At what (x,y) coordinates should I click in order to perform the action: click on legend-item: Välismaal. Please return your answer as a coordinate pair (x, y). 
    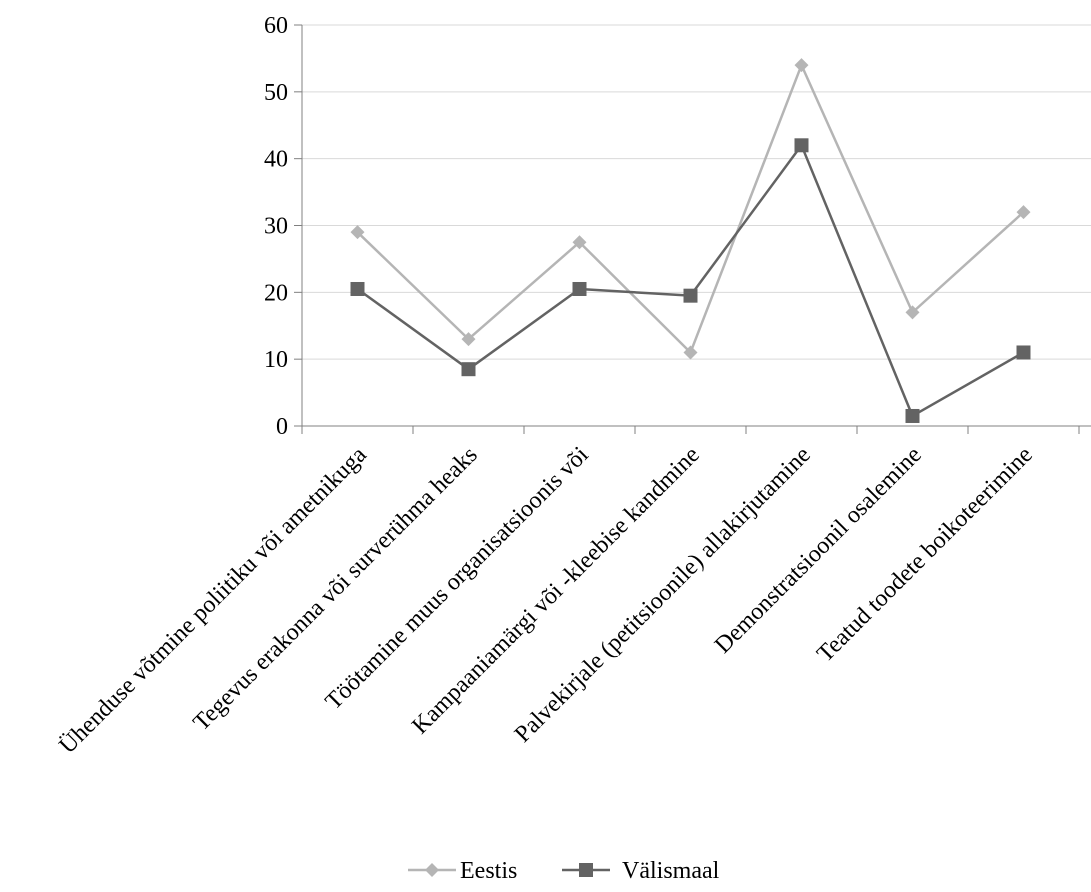
    Looking at the image, I should click on (641, 871).